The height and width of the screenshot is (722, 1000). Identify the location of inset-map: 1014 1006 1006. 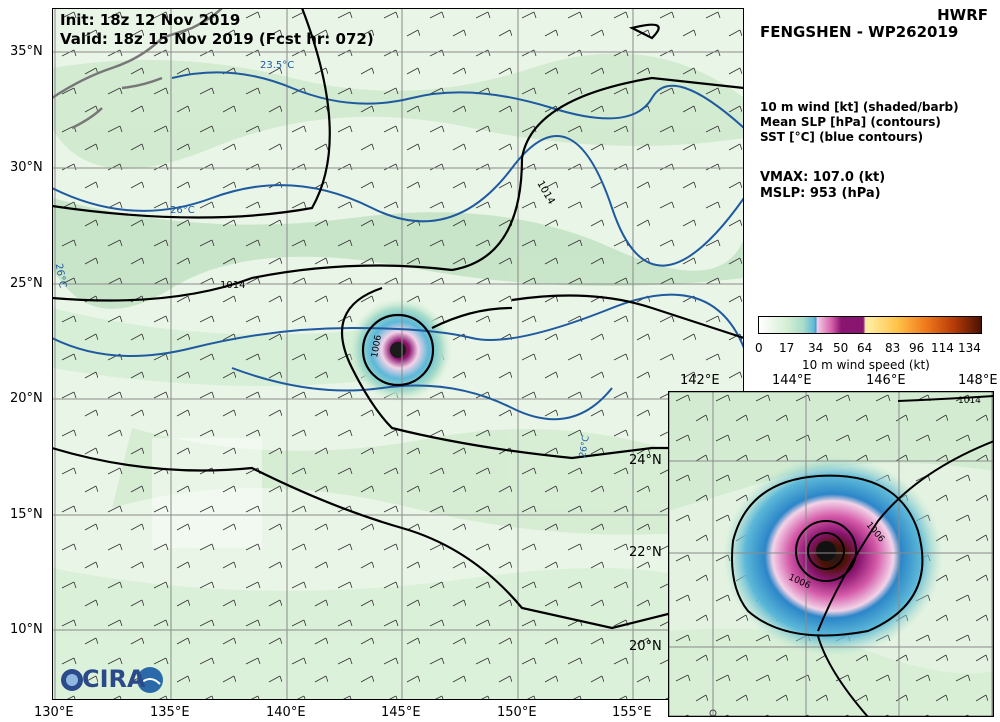
(831, 554).